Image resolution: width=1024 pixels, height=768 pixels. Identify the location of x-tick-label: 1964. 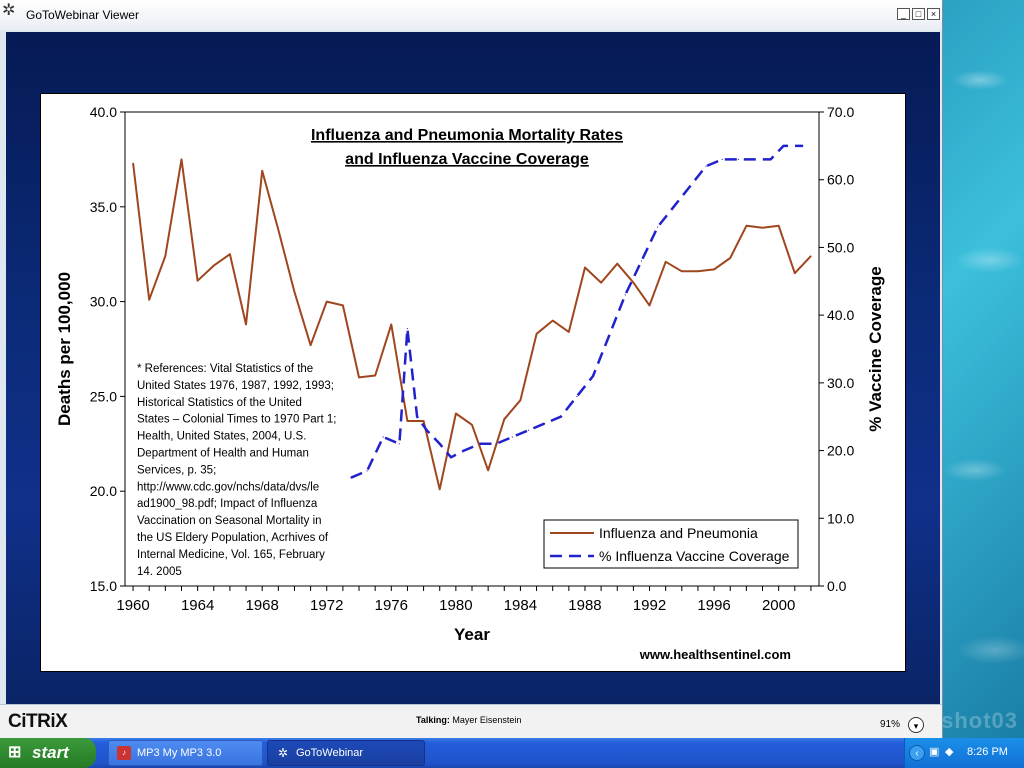
(197, 605).